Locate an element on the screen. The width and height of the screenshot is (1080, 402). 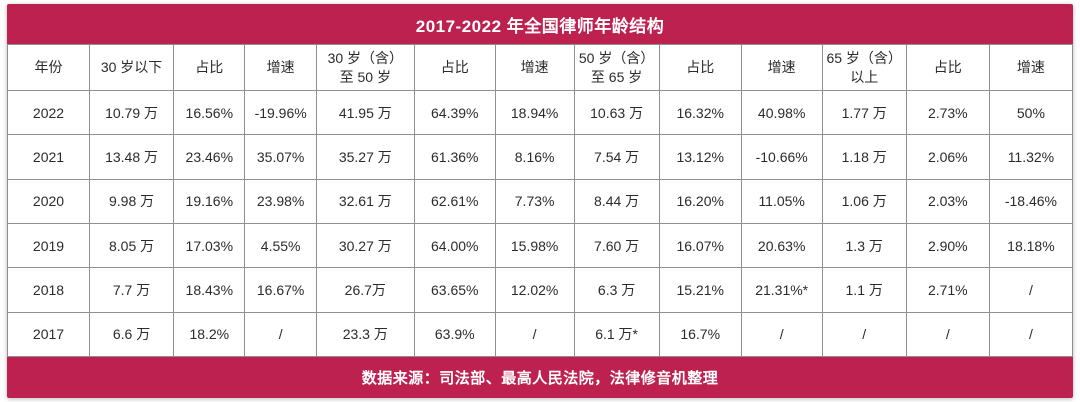
year-cell: 2021 is located at coordinates (48, 157).